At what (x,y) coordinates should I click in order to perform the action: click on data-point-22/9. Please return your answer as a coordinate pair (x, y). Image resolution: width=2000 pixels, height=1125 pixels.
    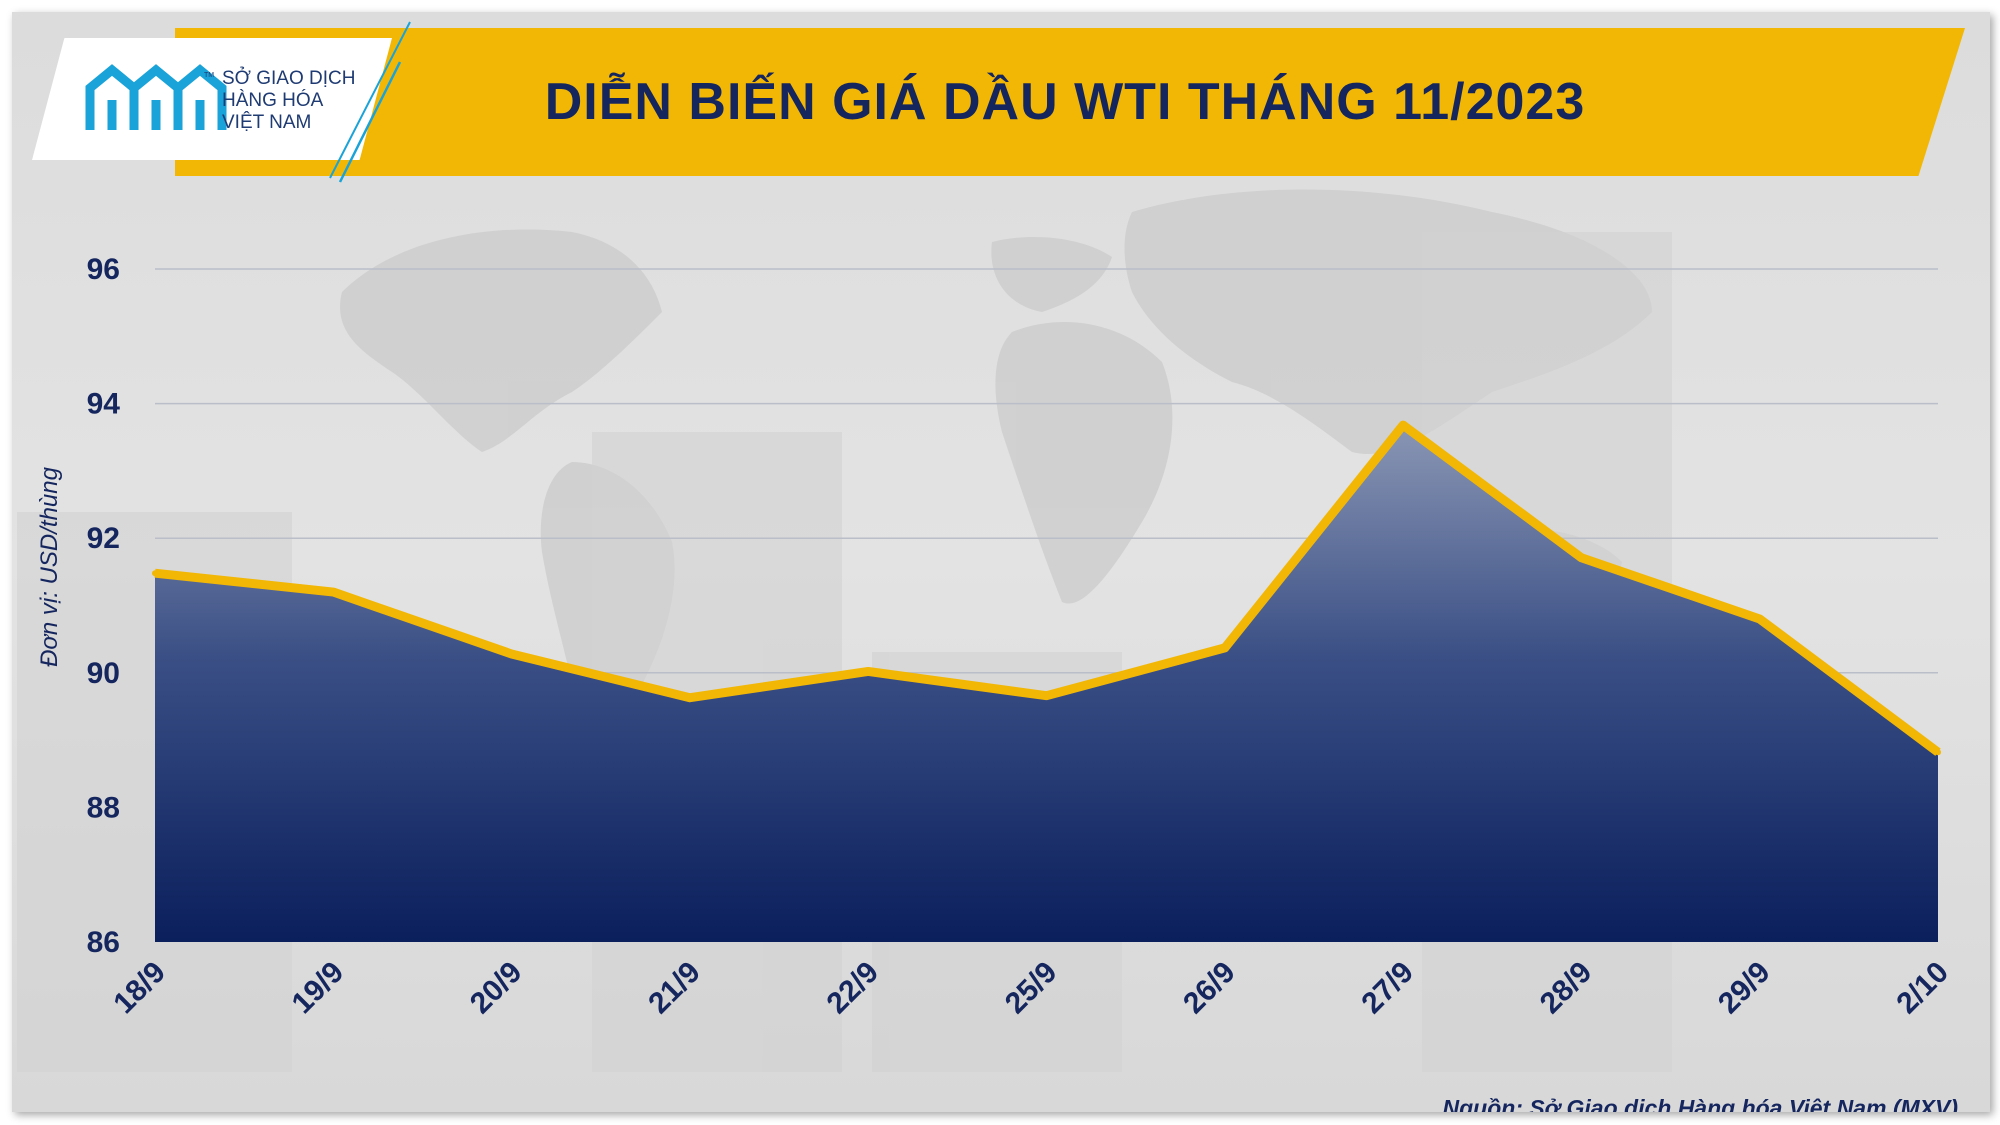
    Looking at the image, I should click on (868, 671).